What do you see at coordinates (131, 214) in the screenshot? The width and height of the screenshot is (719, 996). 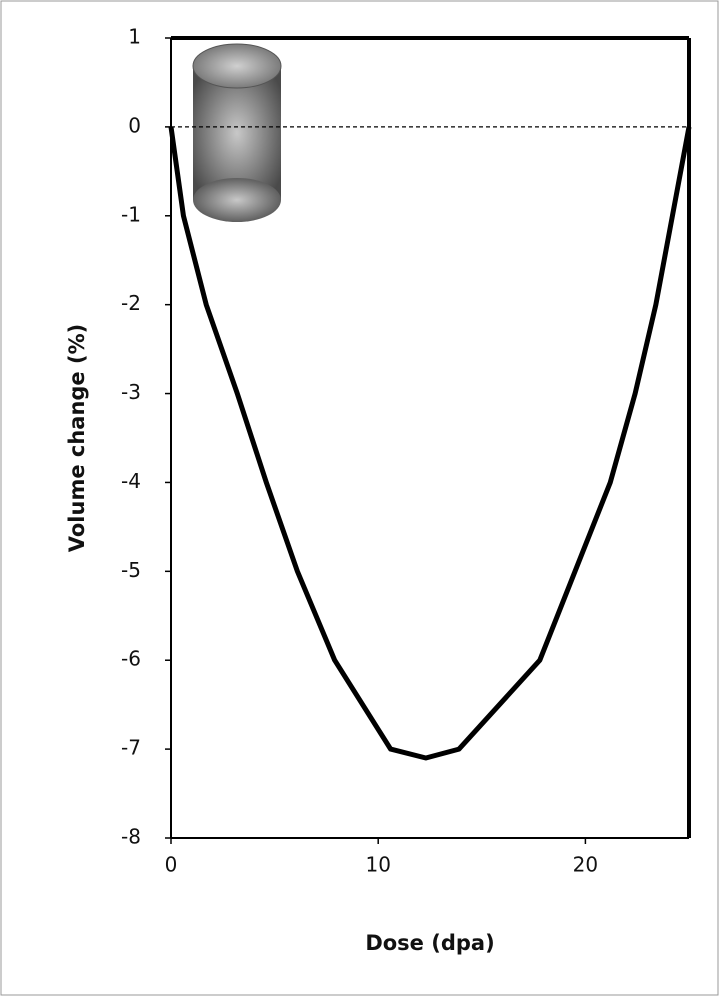 I see `y-tick-label: -1` at bounding box center [131, 214].